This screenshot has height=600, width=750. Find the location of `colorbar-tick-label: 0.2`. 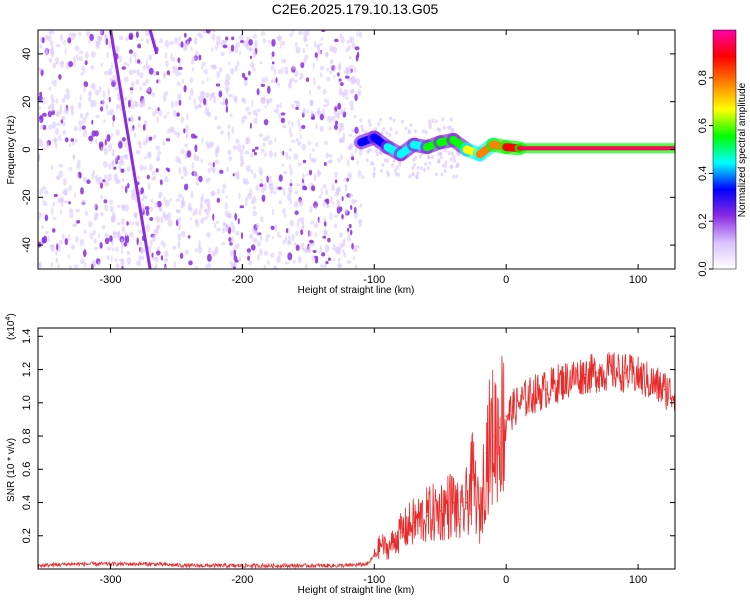

colorbar-tick-label: 0.2 is located at coordinates (703, 221).